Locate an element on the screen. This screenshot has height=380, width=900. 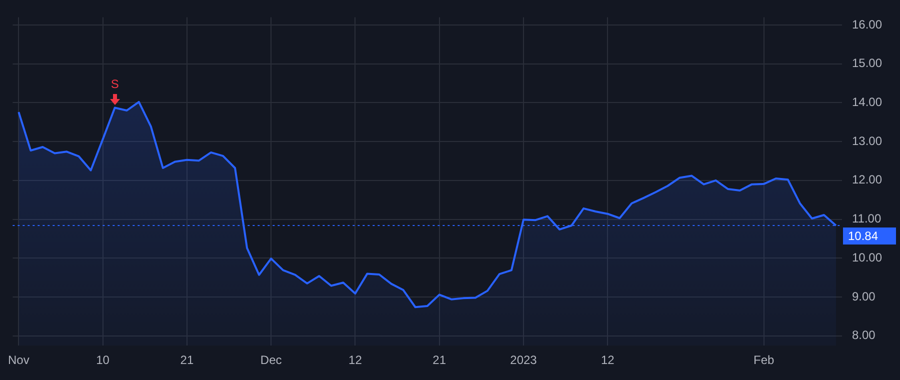
y-tick-label: 11.00 is located at coordinates (867, 219).